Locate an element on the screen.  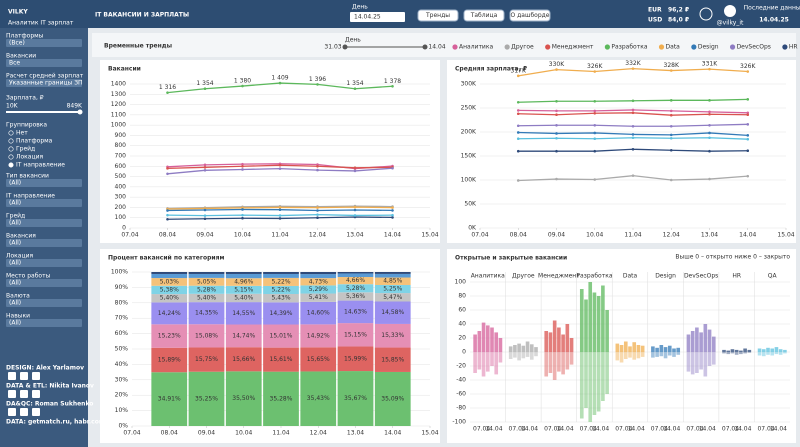
y-tick-label: 100 is located at coordinates (121, 217).